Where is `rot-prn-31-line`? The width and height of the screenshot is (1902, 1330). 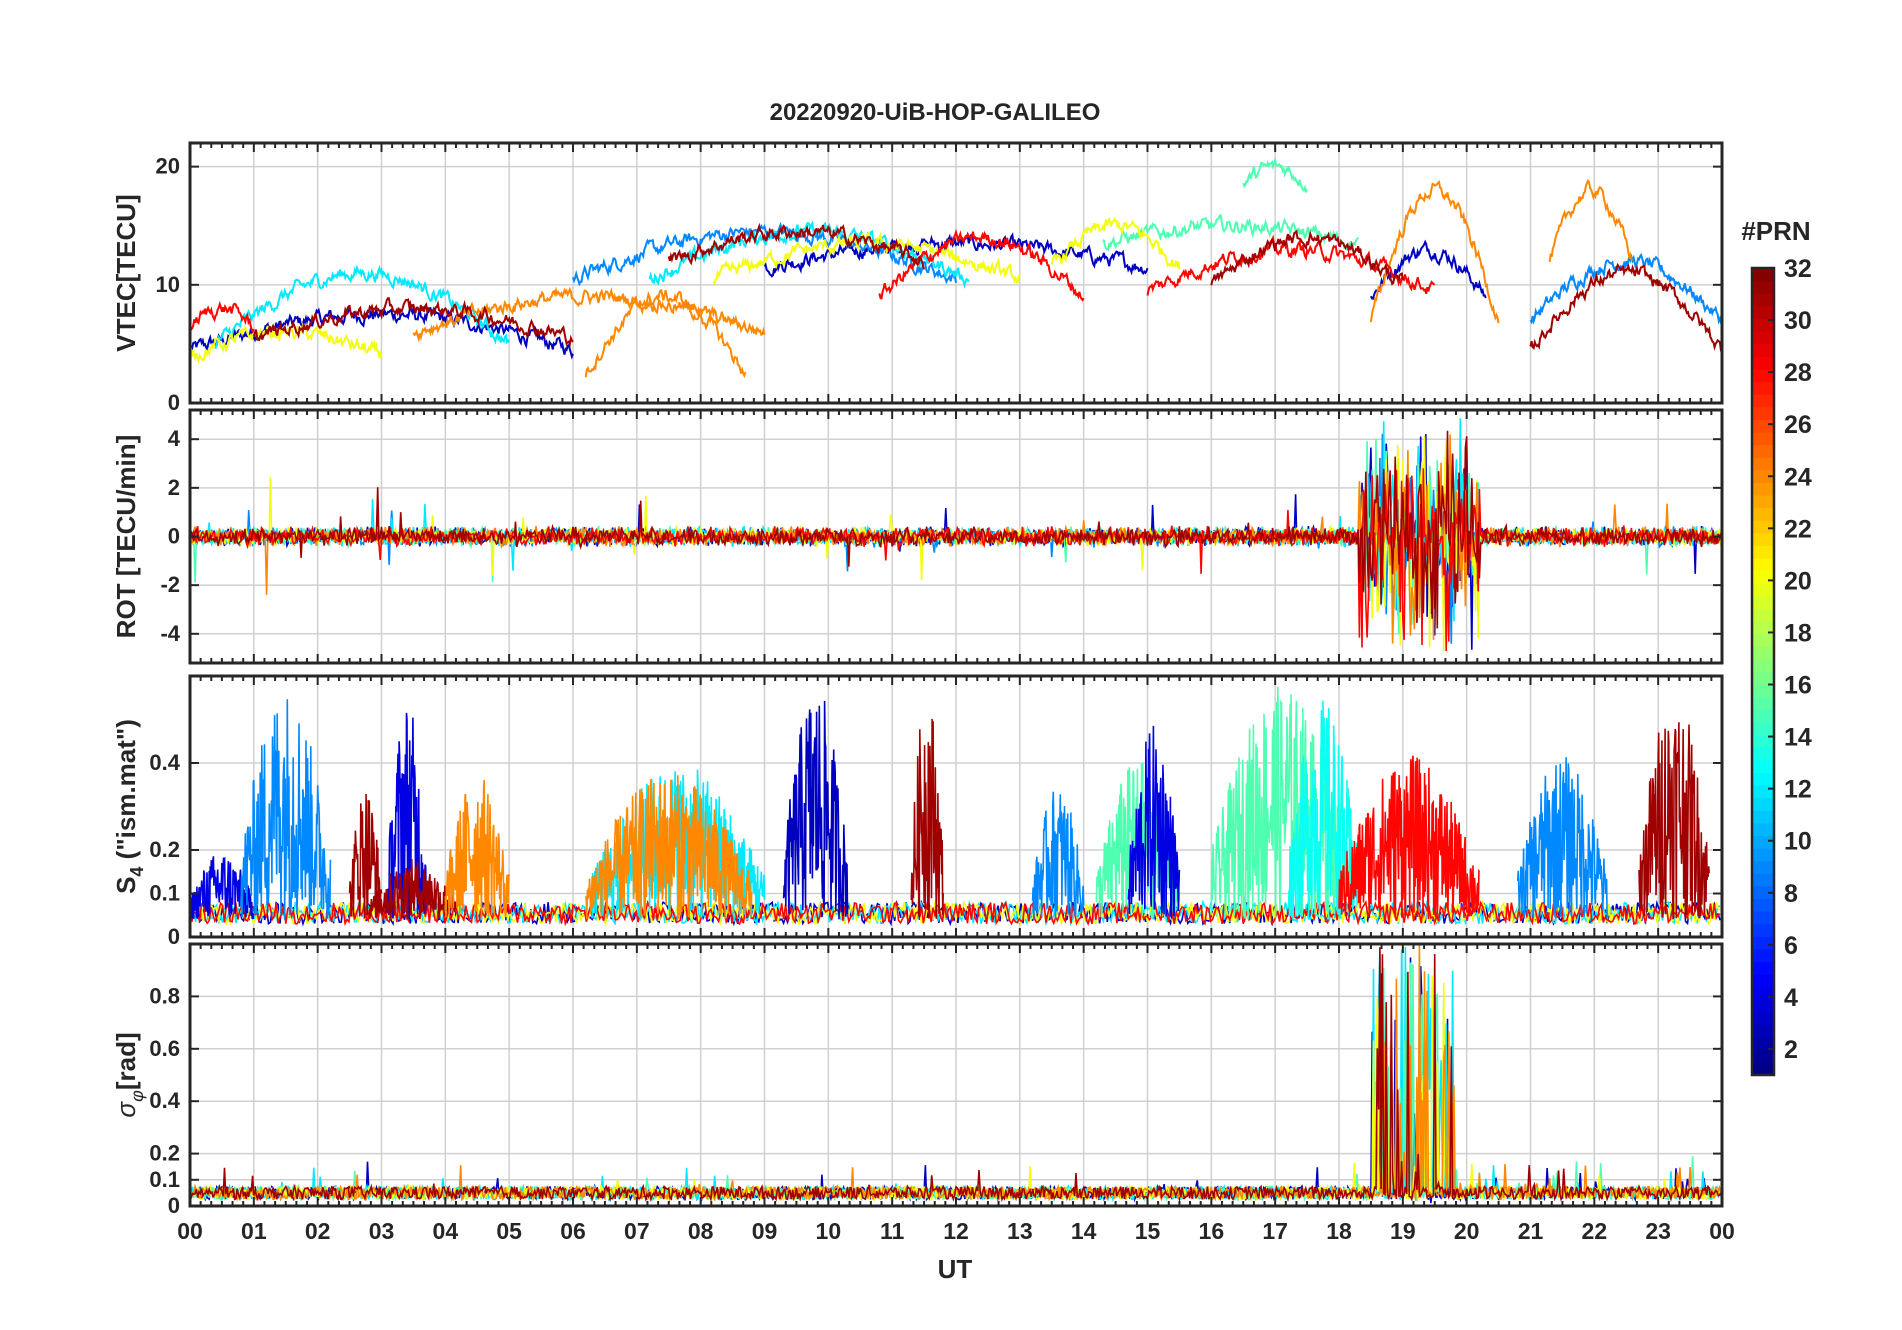 rot-prn-31-line is located at coordinates (956, 529).